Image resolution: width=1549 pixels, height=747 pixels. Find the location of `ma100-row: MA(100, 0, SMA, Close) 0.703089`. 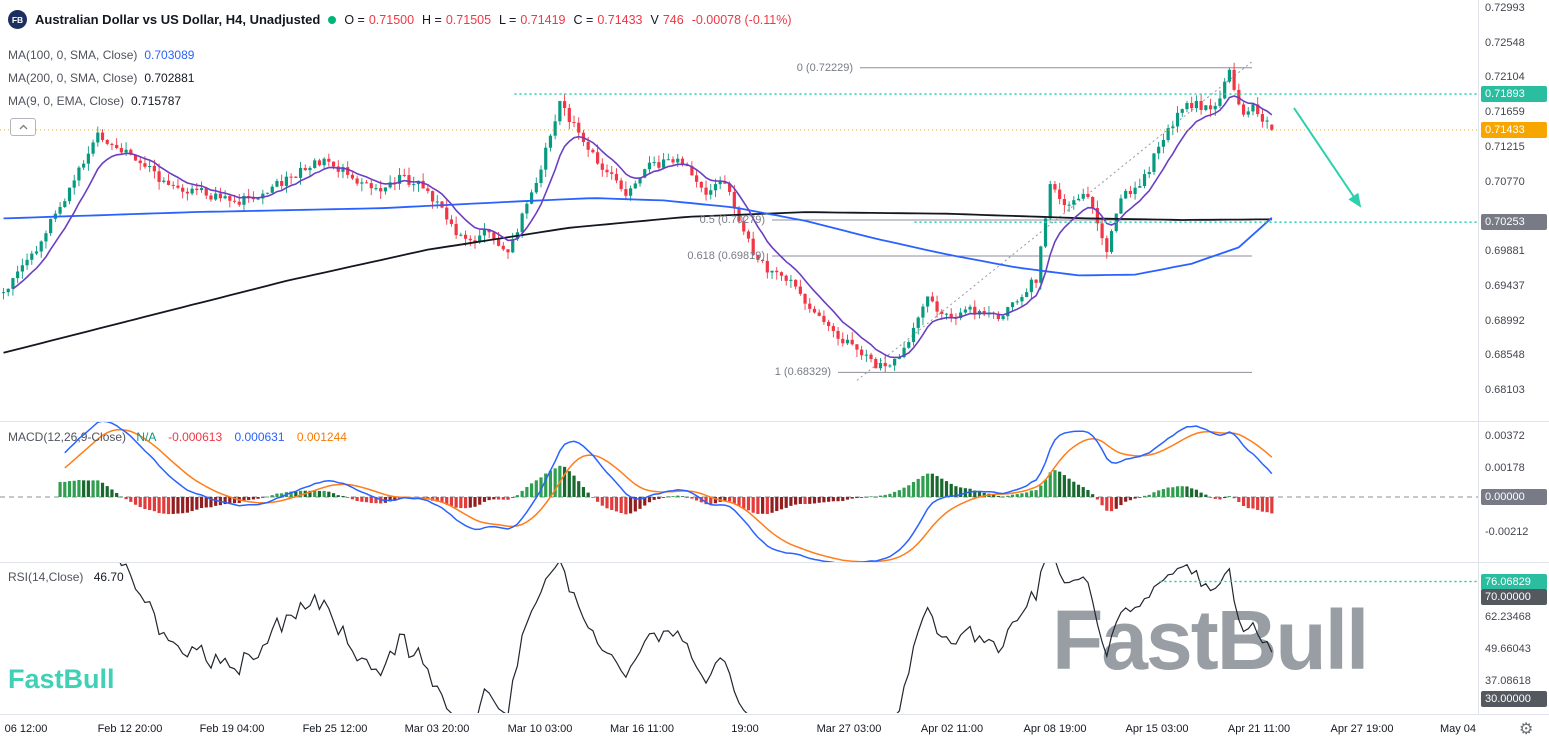

ma100-row: MA(100, 0, SMA, Close) 0.703089 is located at coordinates (101, 55).